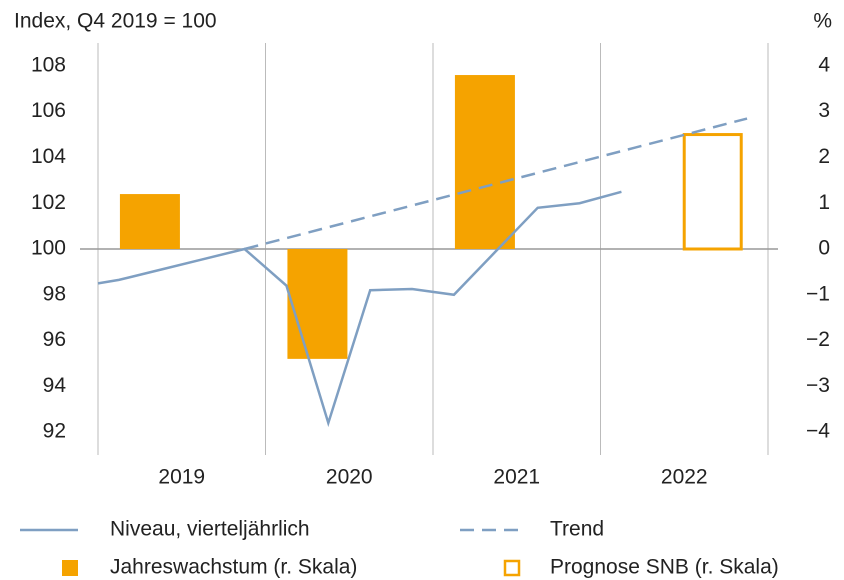  Describe the element at coordinates (55, 385) in the screenshot. I see `y-tick-label: 94` at that location.